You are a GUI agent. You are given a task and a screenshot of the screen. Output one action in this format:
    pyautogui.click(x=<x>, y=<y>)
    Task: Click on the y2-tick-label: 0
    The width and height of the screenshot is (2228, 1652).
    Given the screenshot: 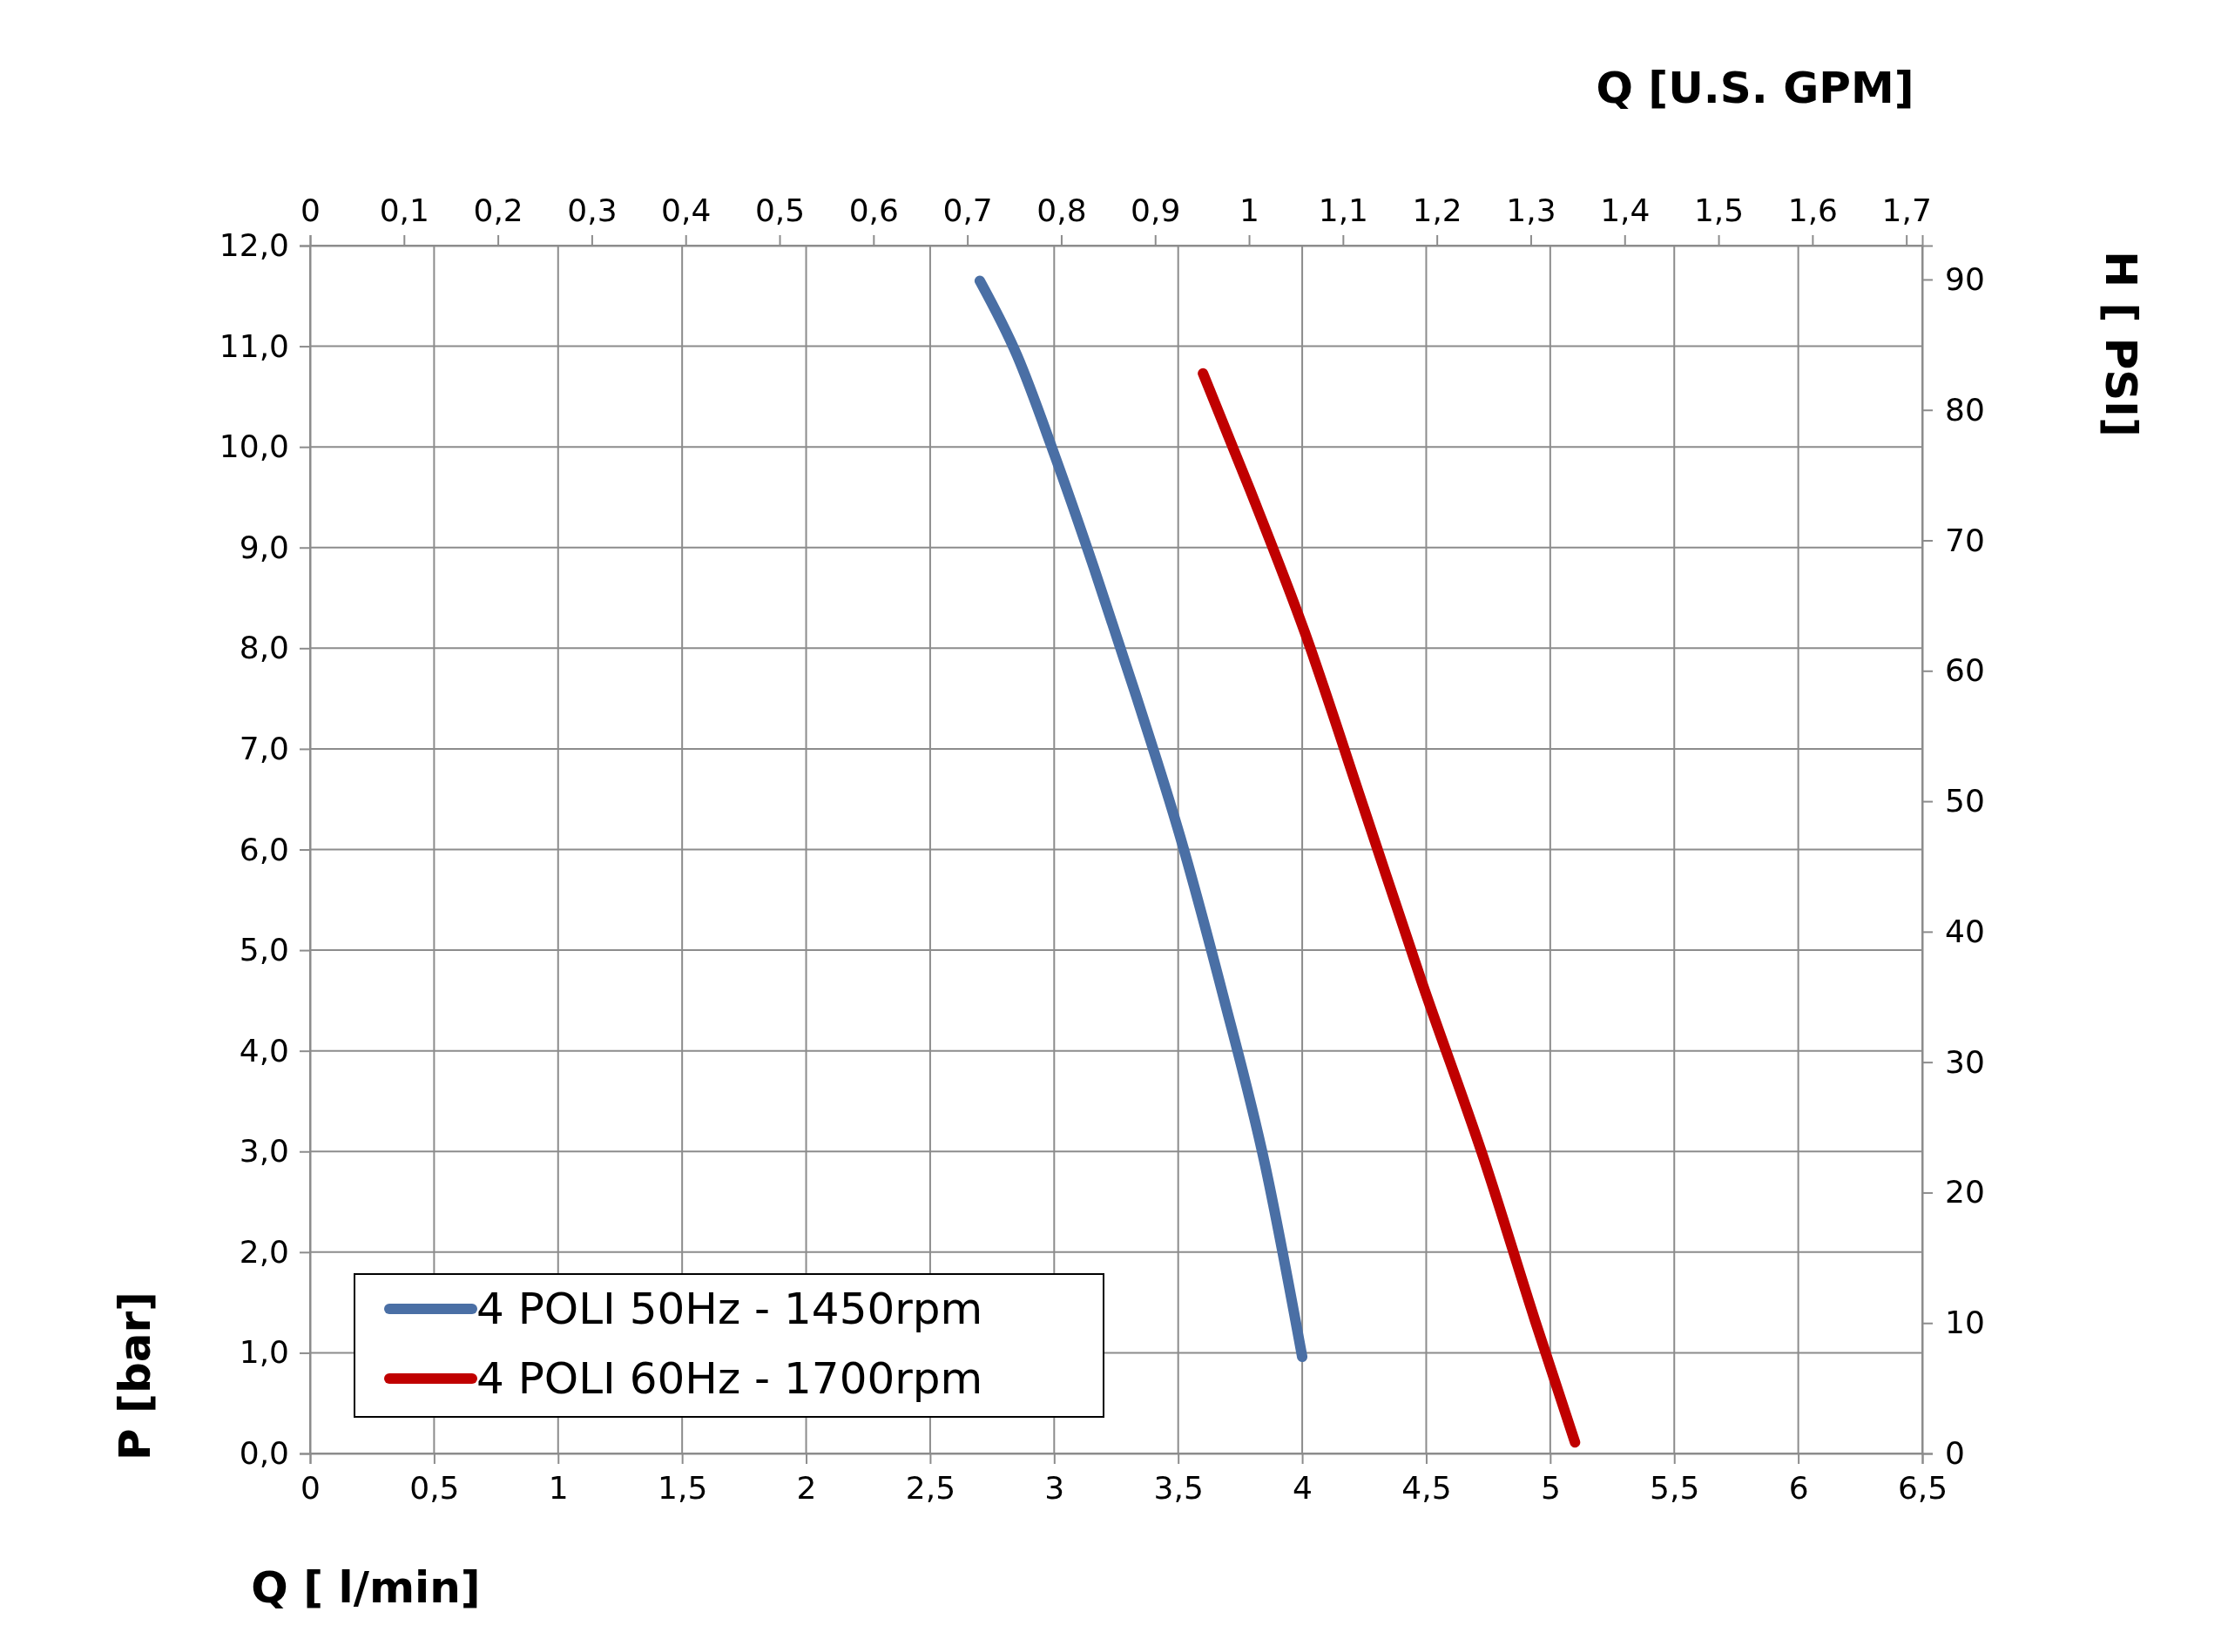 What is the action you would take?
    pyautogui.click(x=1955, y=1453)
    